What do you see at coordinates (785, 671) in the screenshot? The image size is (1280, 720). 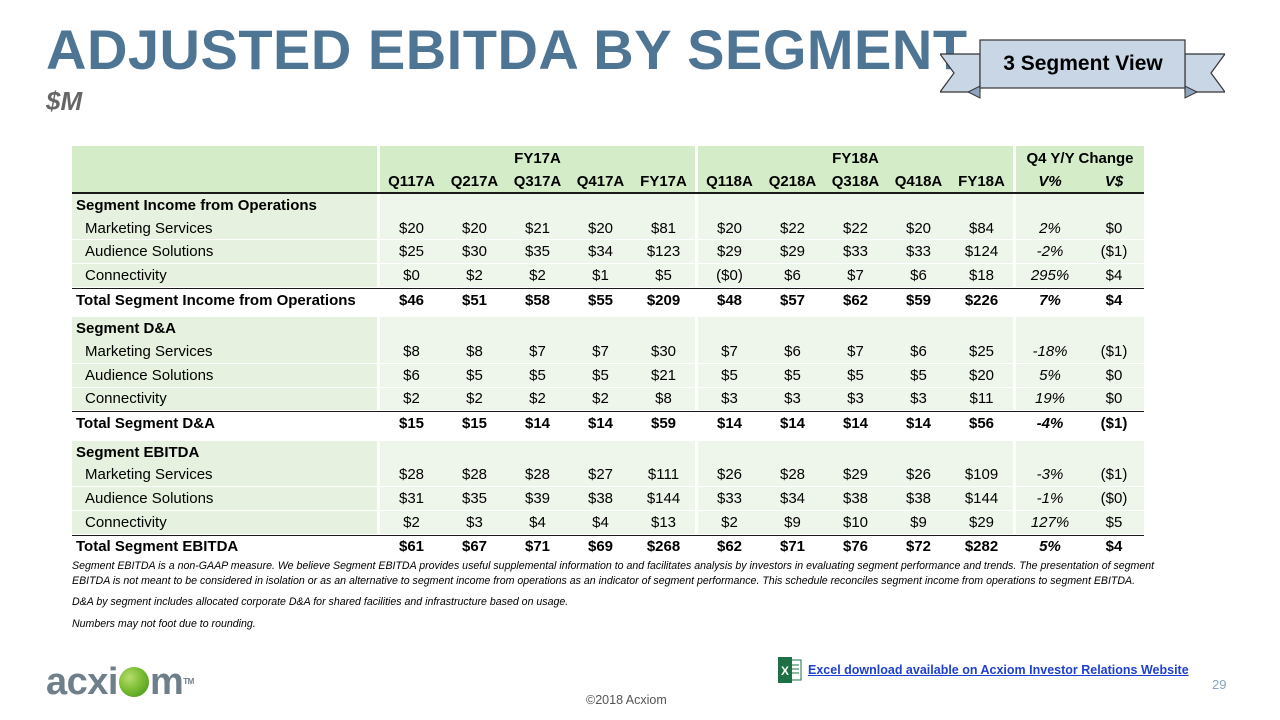 I see `svg-text: X` at bounding box center [785, 671].